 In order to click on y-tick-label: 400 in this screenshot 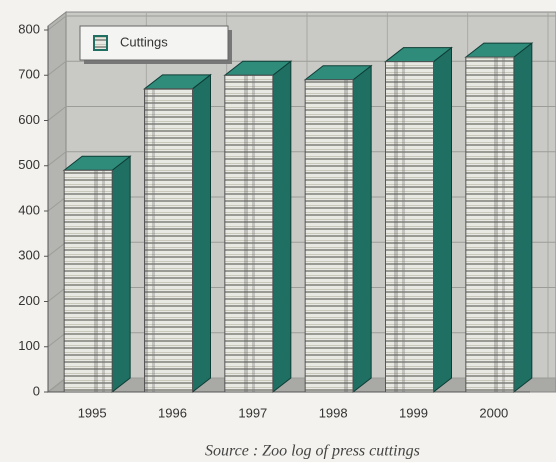, I will do `click(29, 209)`.